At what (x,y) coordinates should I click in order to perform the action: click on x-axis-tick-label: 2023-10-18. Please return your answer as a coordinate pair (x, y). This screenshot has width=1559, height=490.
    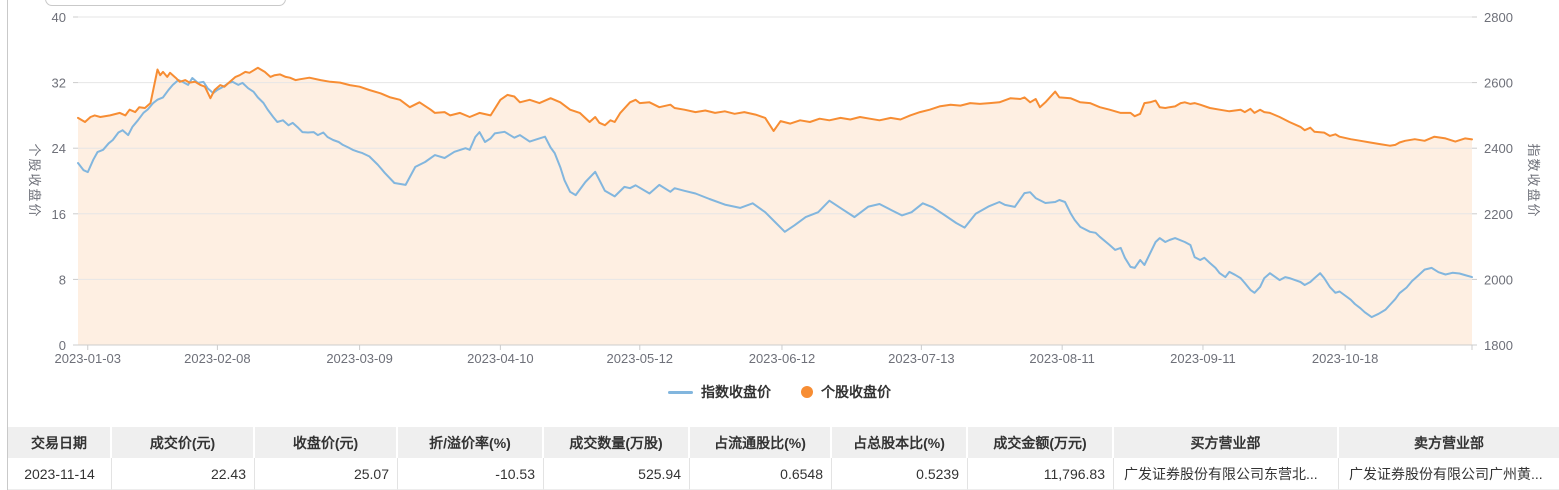
    Looking at the image, I should click on (1345, 358).